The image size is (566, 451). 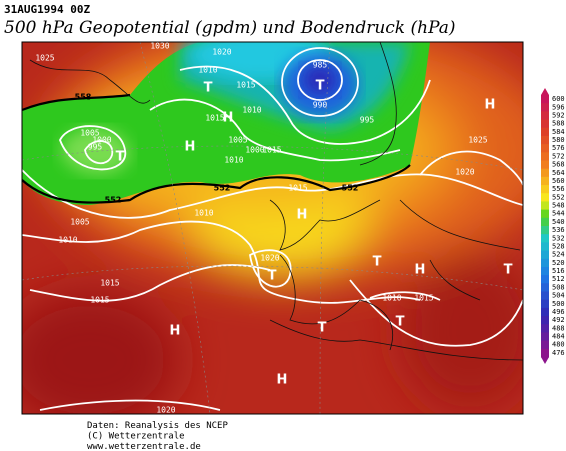 What do you see at coordinates (558, 304) in the screenshot?
I see `colorbar-label: 500` at bounding box center [558, 304].